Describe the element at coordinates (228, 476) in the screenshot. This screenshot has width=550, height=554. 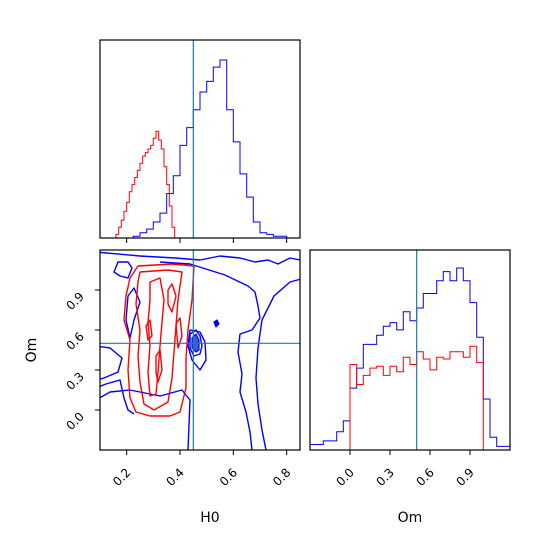
I see `contour-x-tick-label: 0.6` at that location.